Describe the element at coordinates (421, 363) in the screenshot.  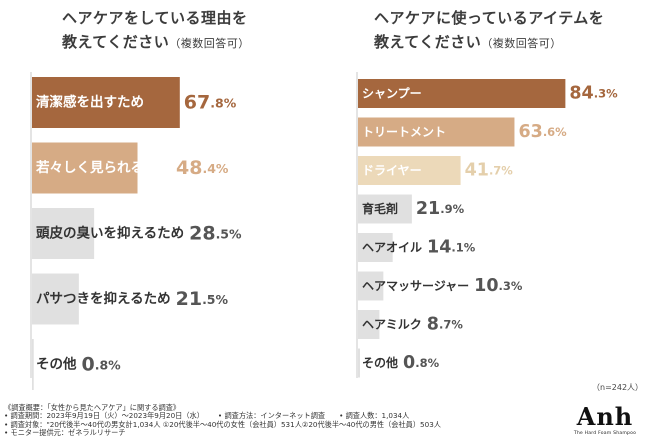
I see `item-value-label: 0.8%` at that location.